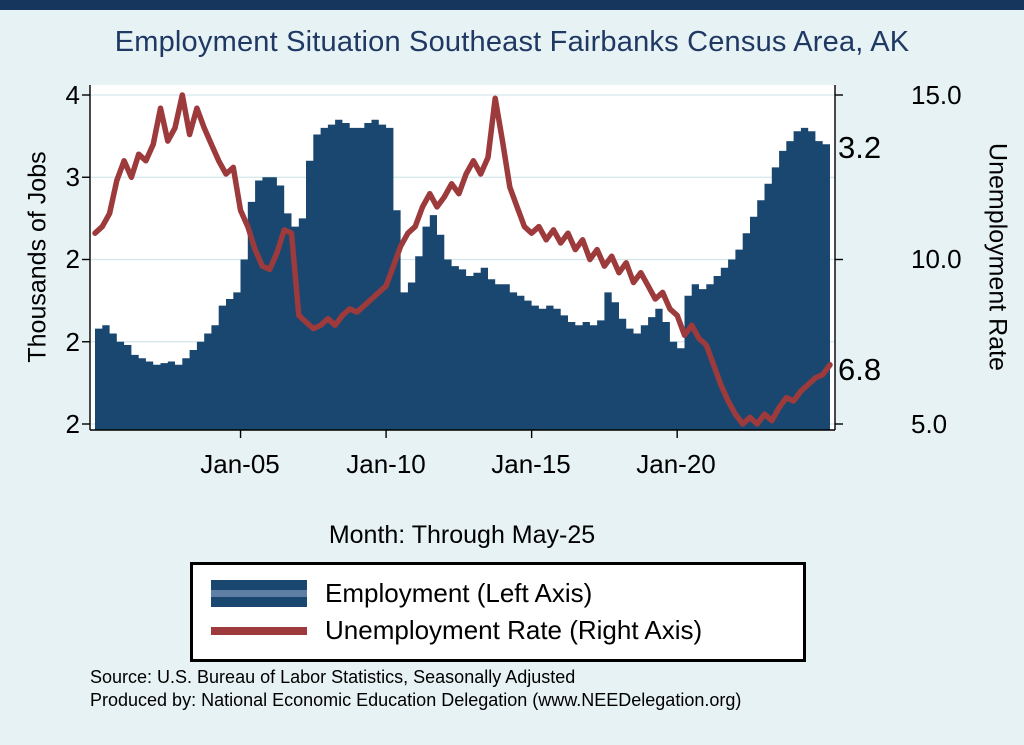 The width and height of the screenshot is (1024, 745). Describe the element at coordinates (386, 464) in the screenshot. I see `x-axis-tick-label: Jan-10` at that location.